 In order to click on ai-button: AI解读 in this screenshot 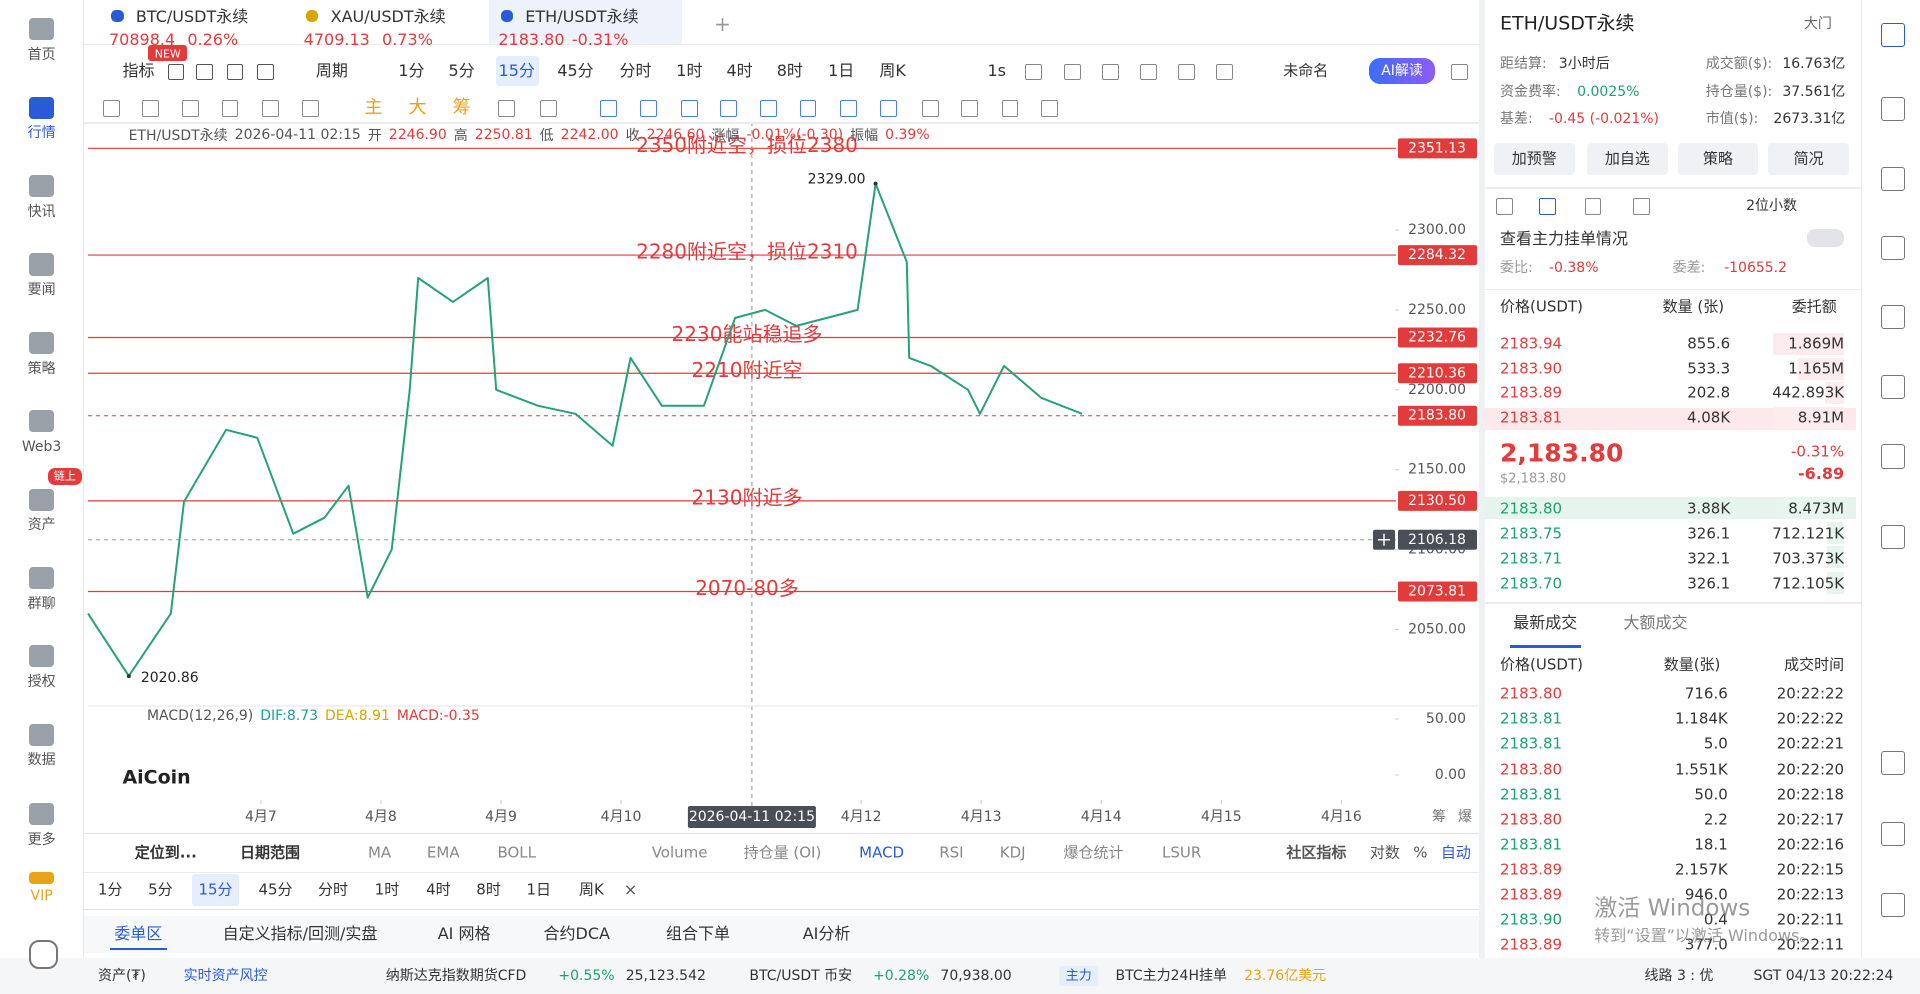, I will do `click(1402, 71)`.